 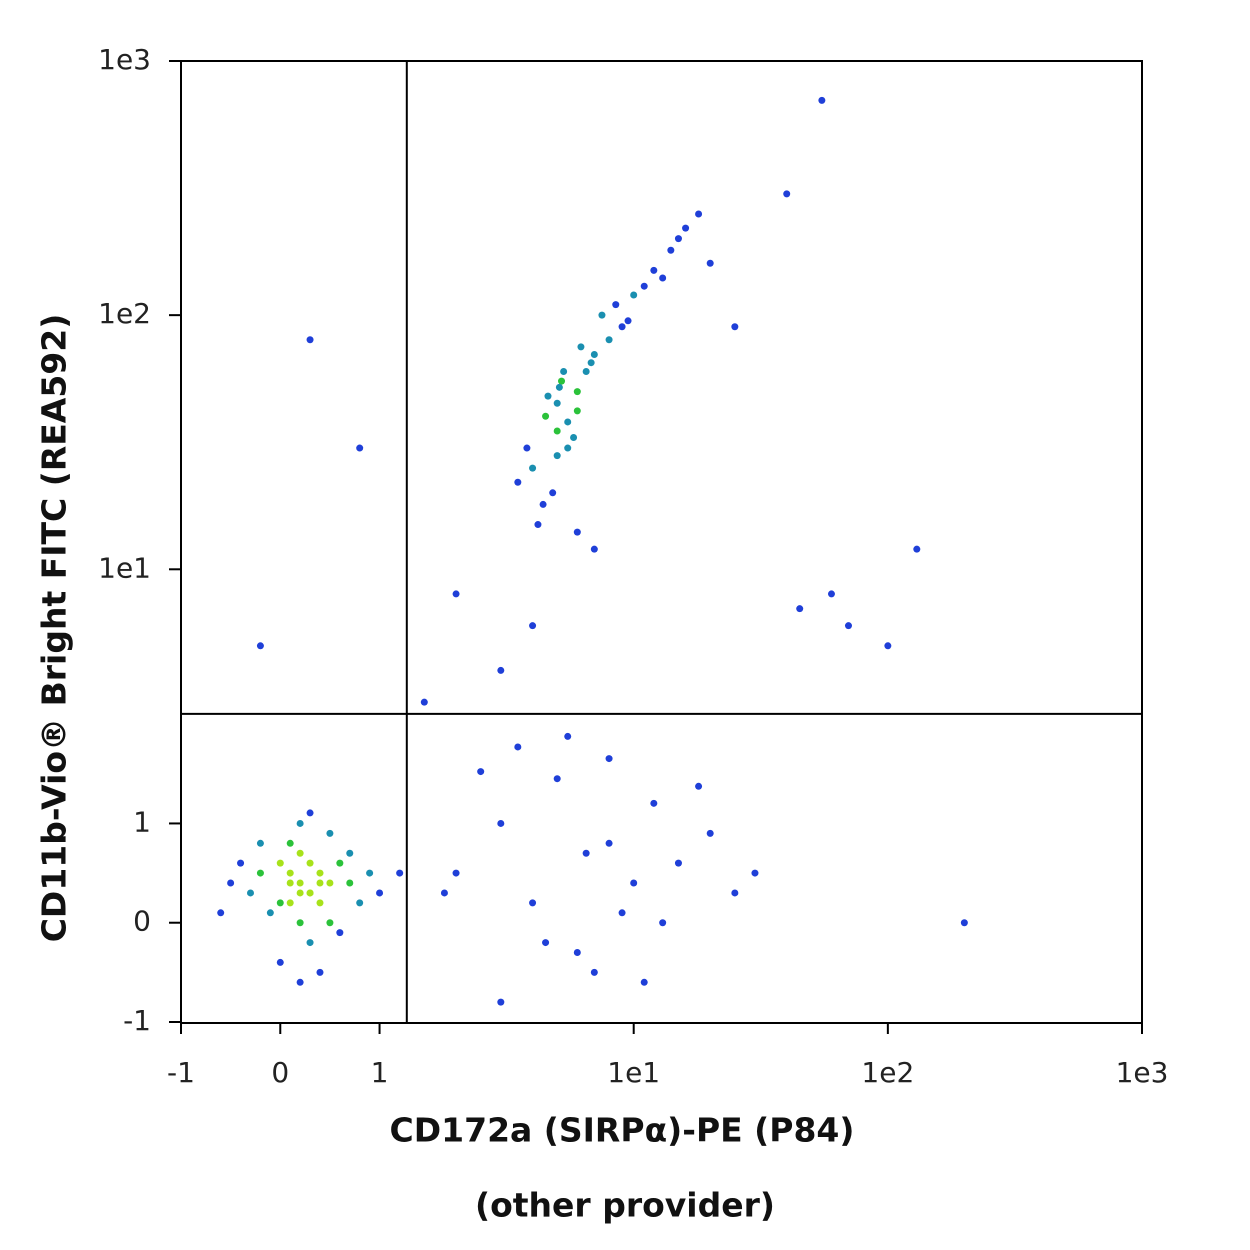 I want to click on y-tick-label: 1e1, so click(x=124, y=567).